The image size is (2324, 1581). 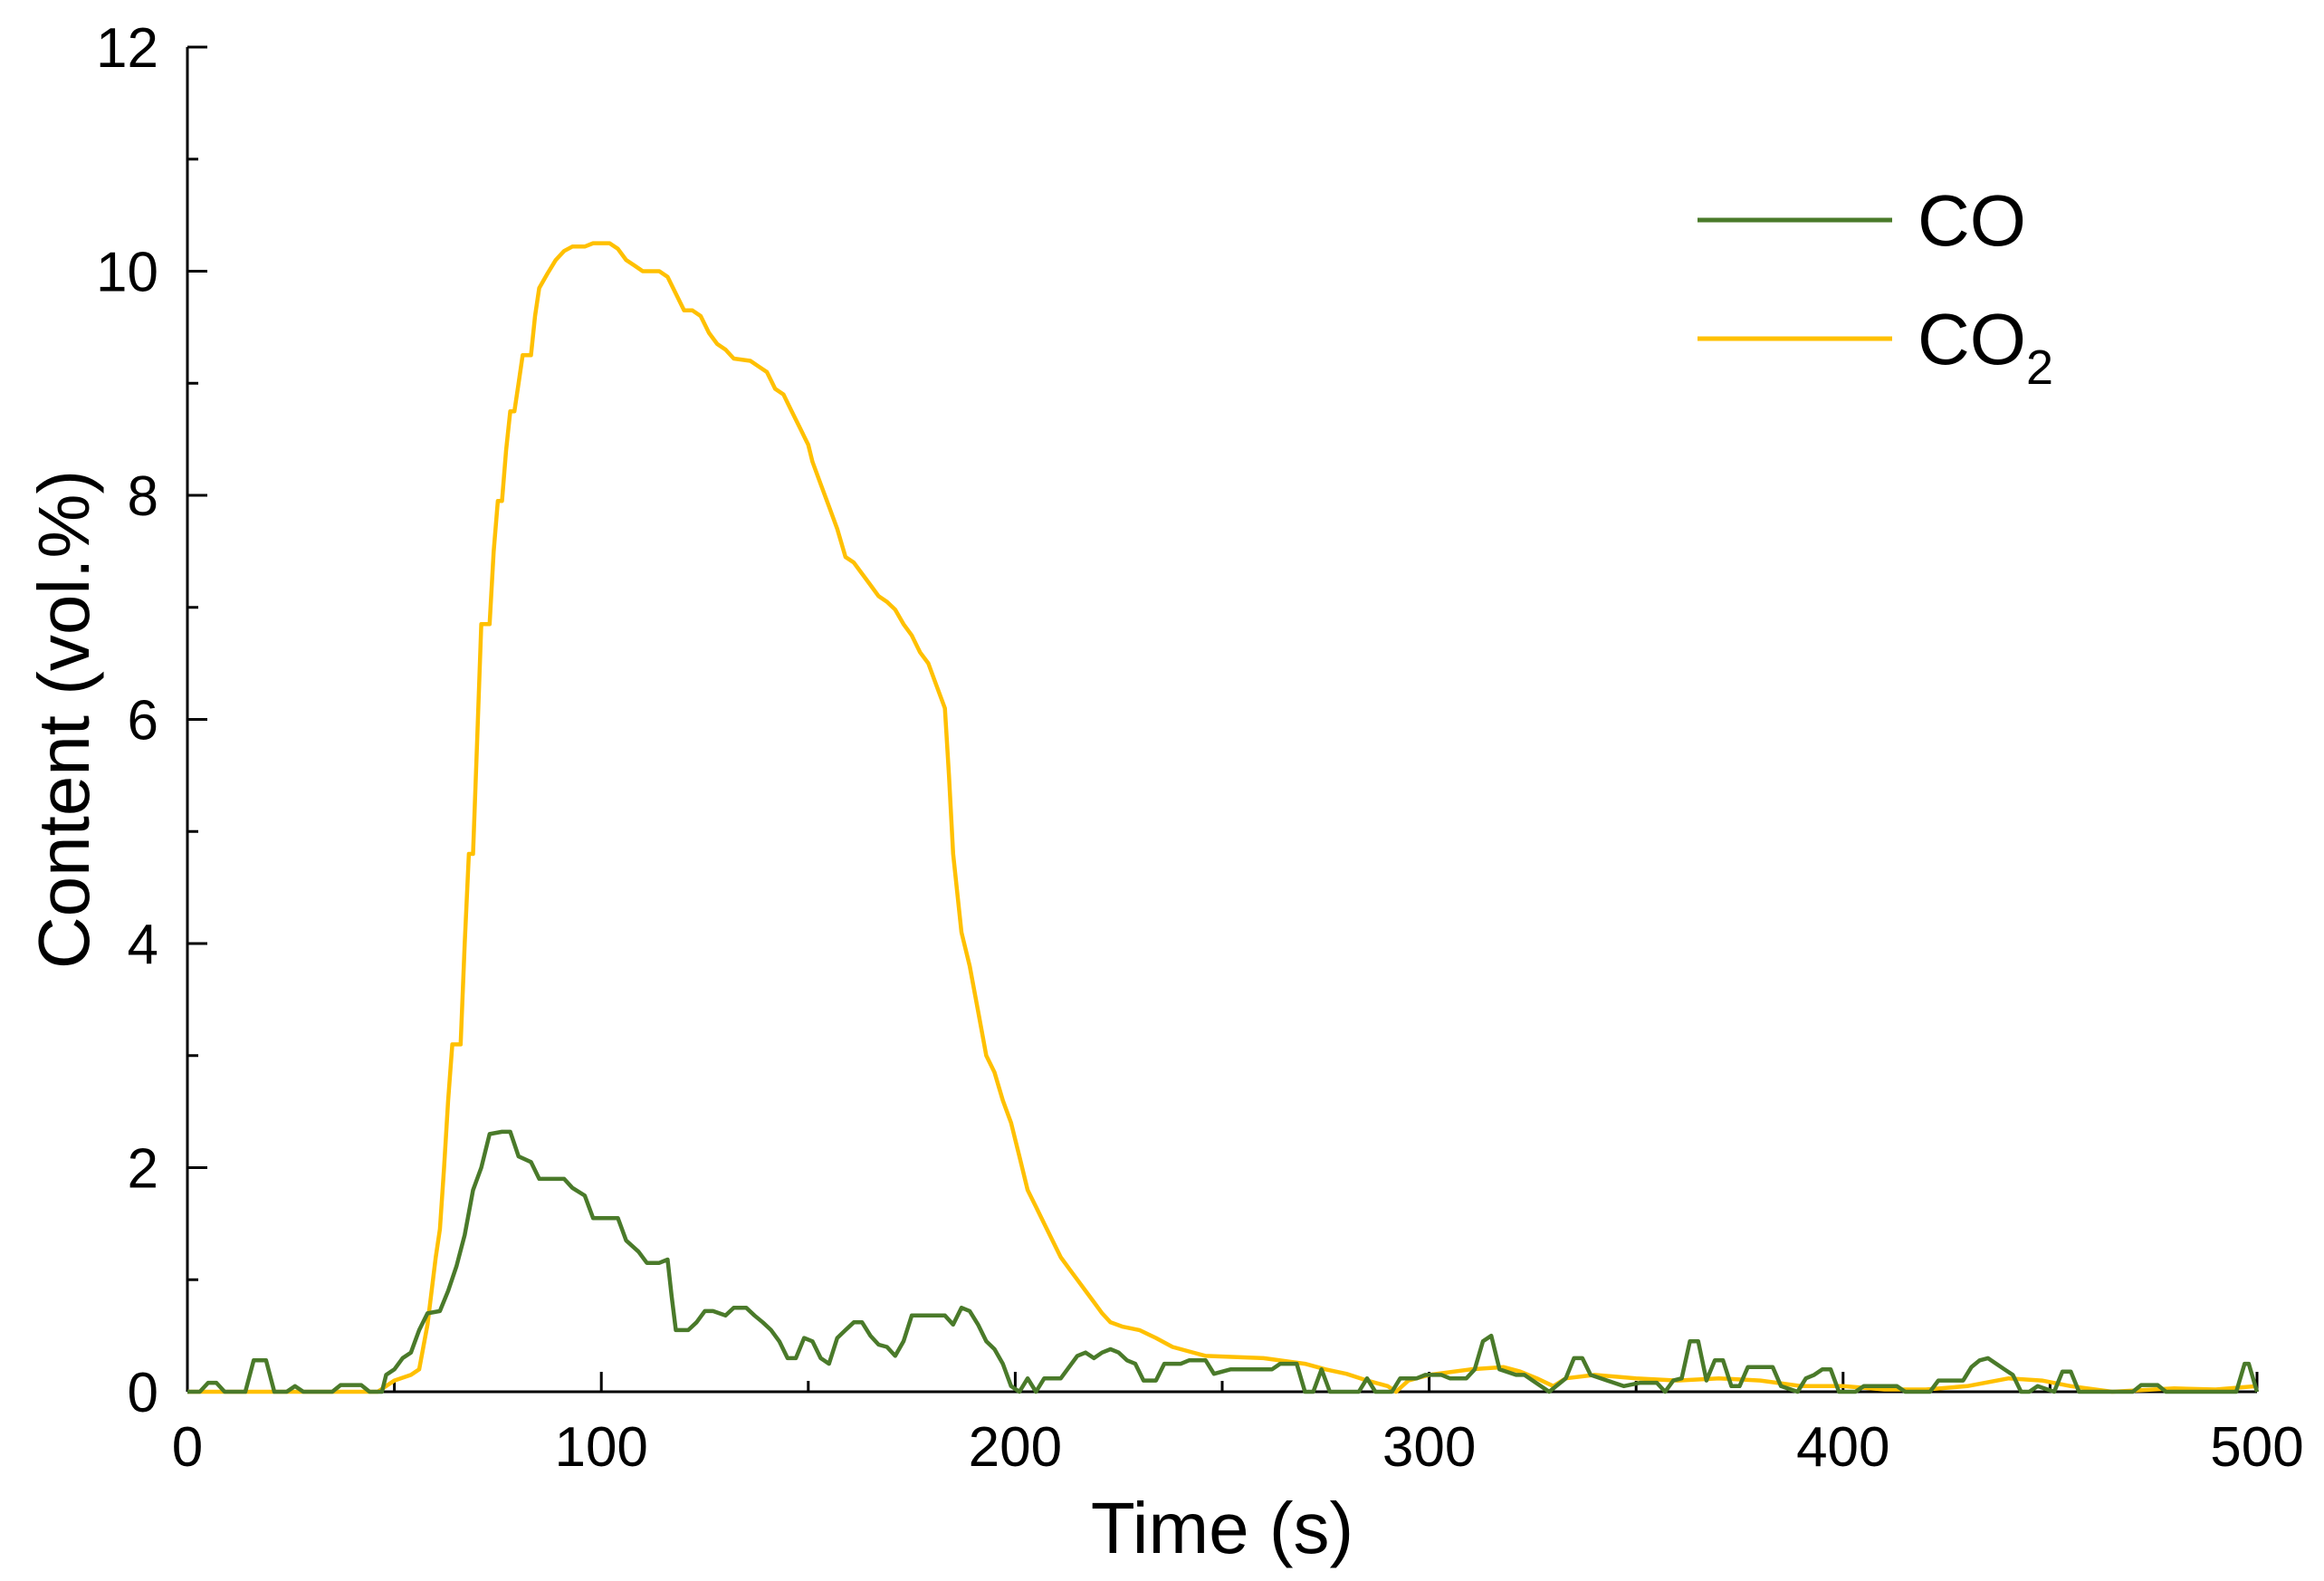 What do you see at coordinates (1238, 1425) in the screenshot?
I see `x-axis-ticks: 0 100 200 300 400 500` at bounding box center [1238, 1425].